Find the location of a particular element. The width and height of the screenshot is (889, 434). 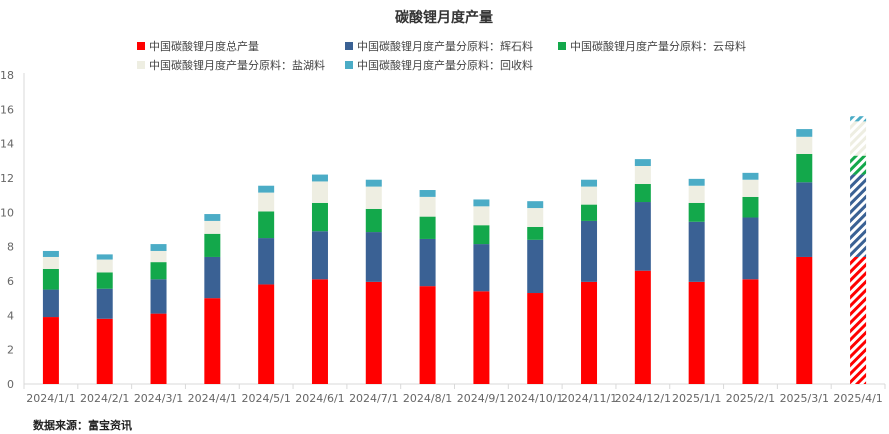

legend-label-2: 中国碳酸锂月度产量分原料：云母料 is located at coordinates (658, 46).